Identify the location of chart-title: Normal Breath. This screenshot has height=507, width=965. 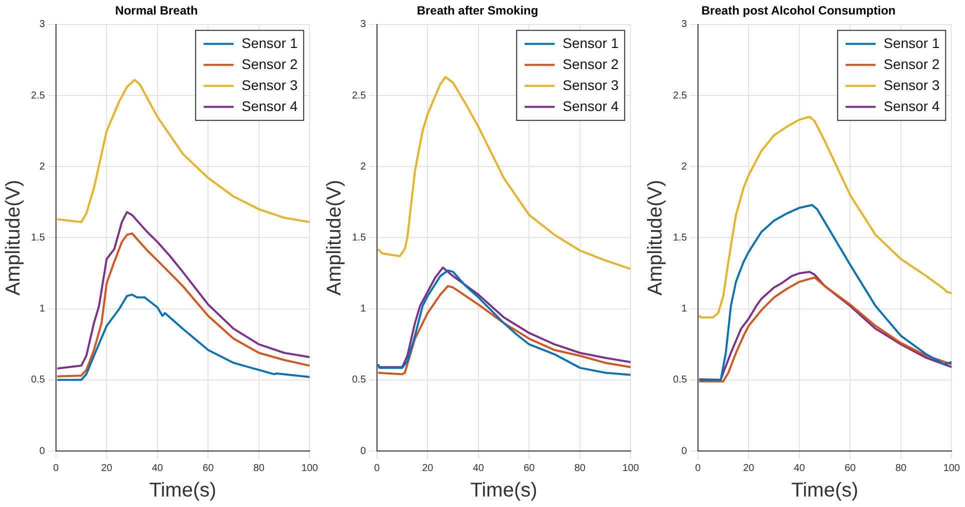
(156, 11).